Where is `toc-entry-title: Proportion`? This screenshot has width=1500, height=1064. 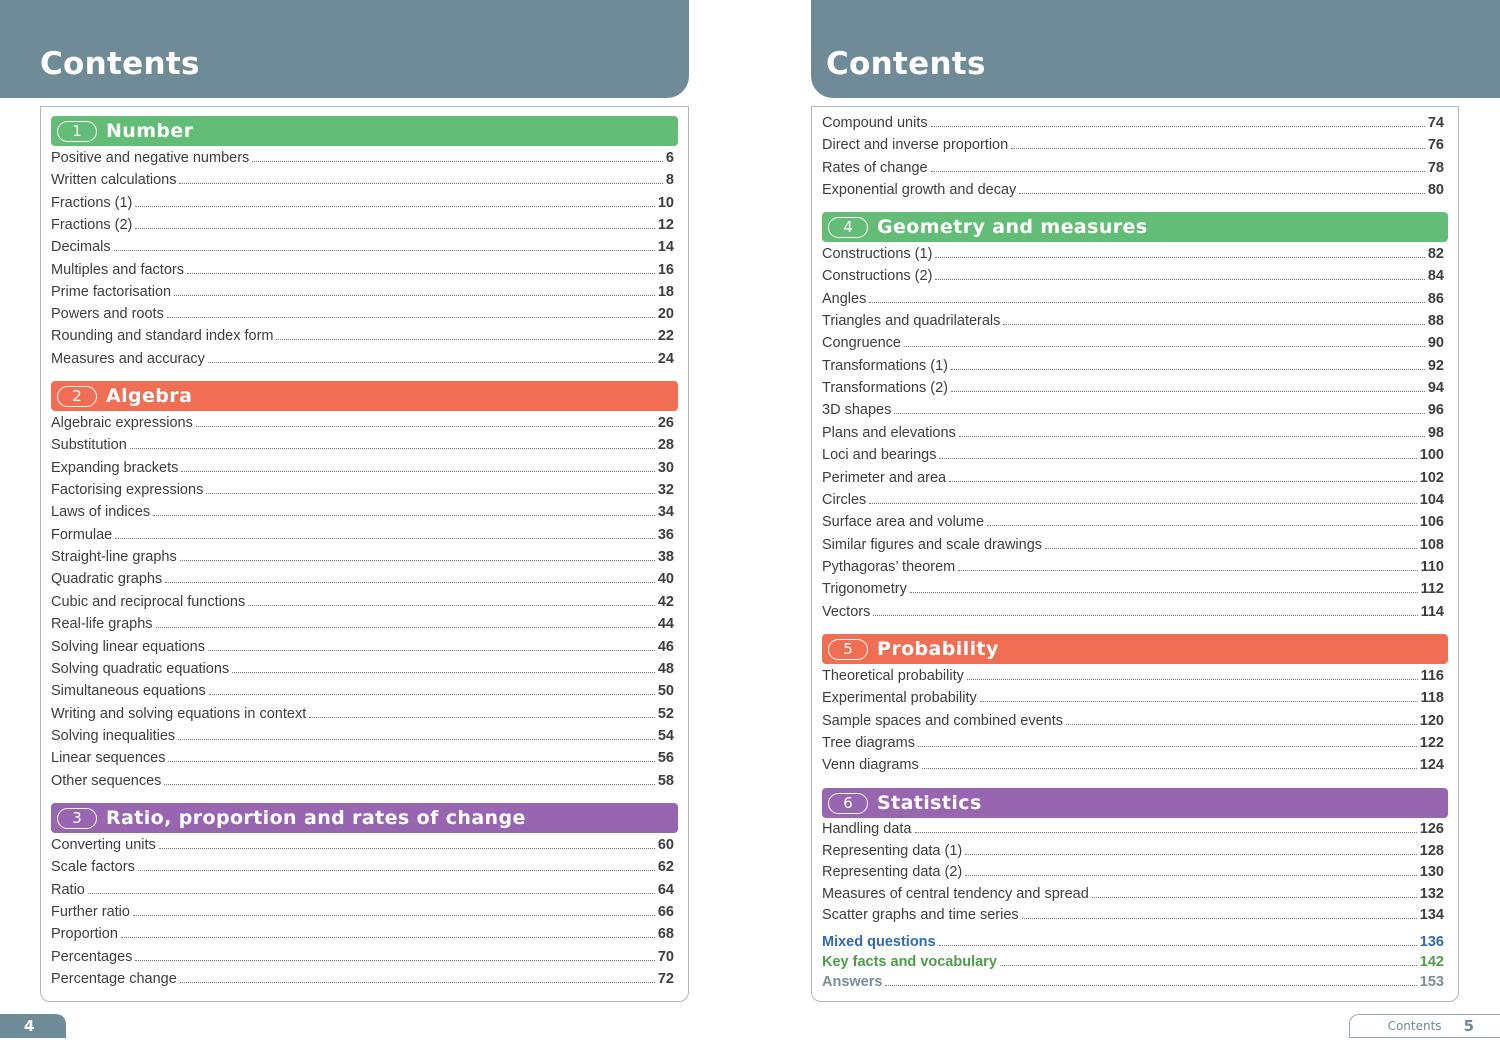
toc-entry-title: Proportion is located at coordinates (84, 934).